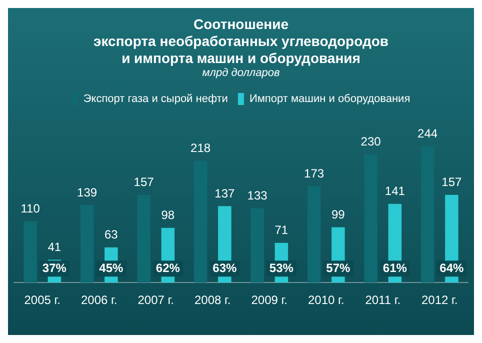  I want to click on legend-label: Импорт машин и оборудования, so click(329, 99).